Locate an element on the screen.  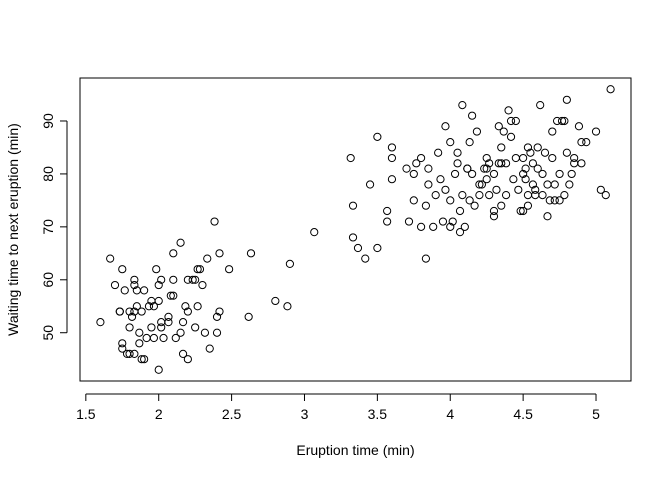
y-tick-label: 90 is located at coordinates (48, 121).